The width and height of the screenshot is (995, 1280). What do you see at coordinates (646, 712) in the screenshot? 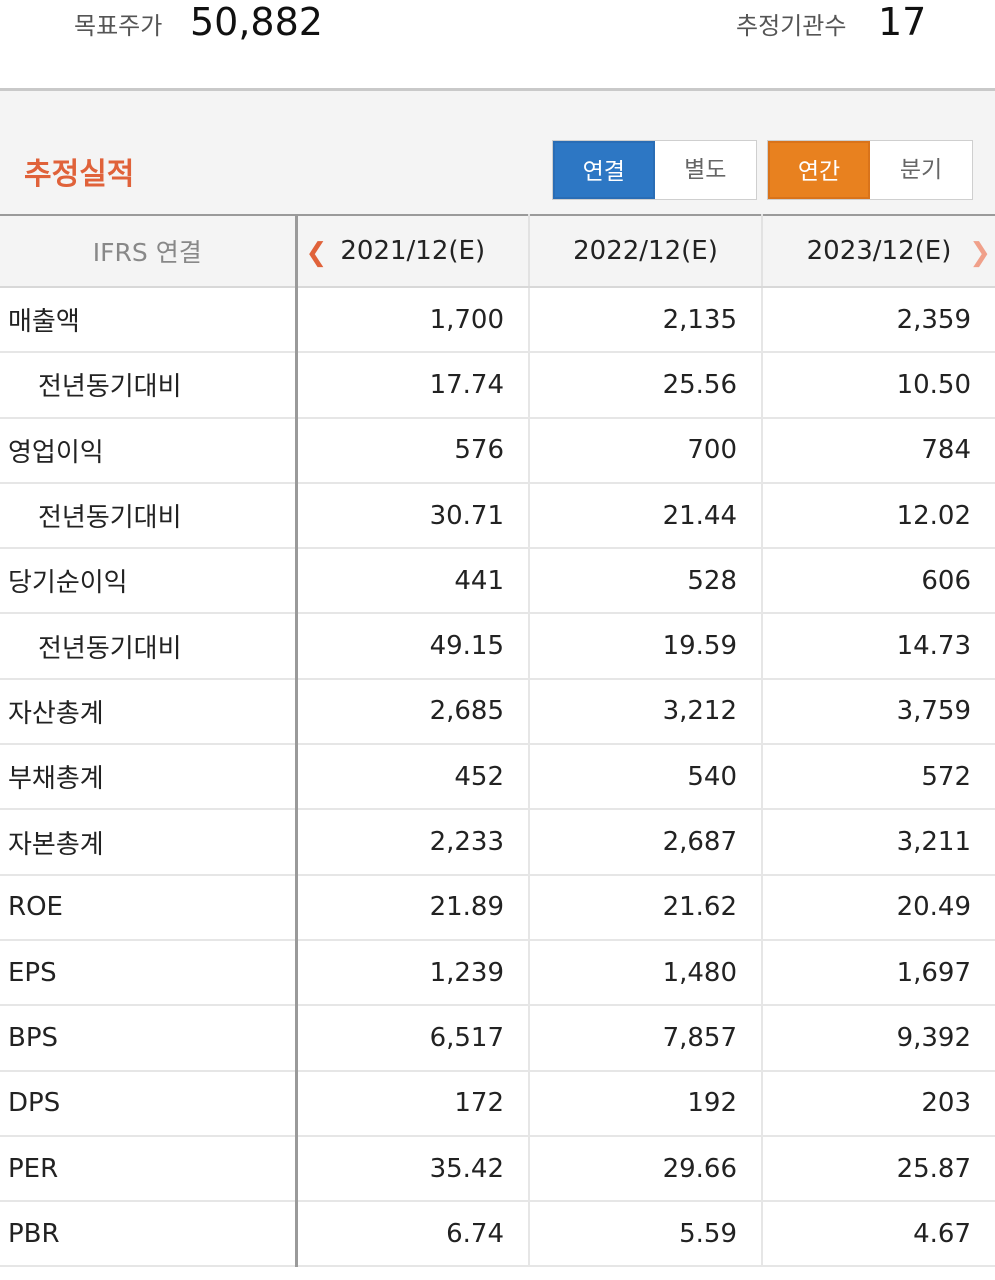
I see `table-cell: 3,212` at bounding box center [646, 712].